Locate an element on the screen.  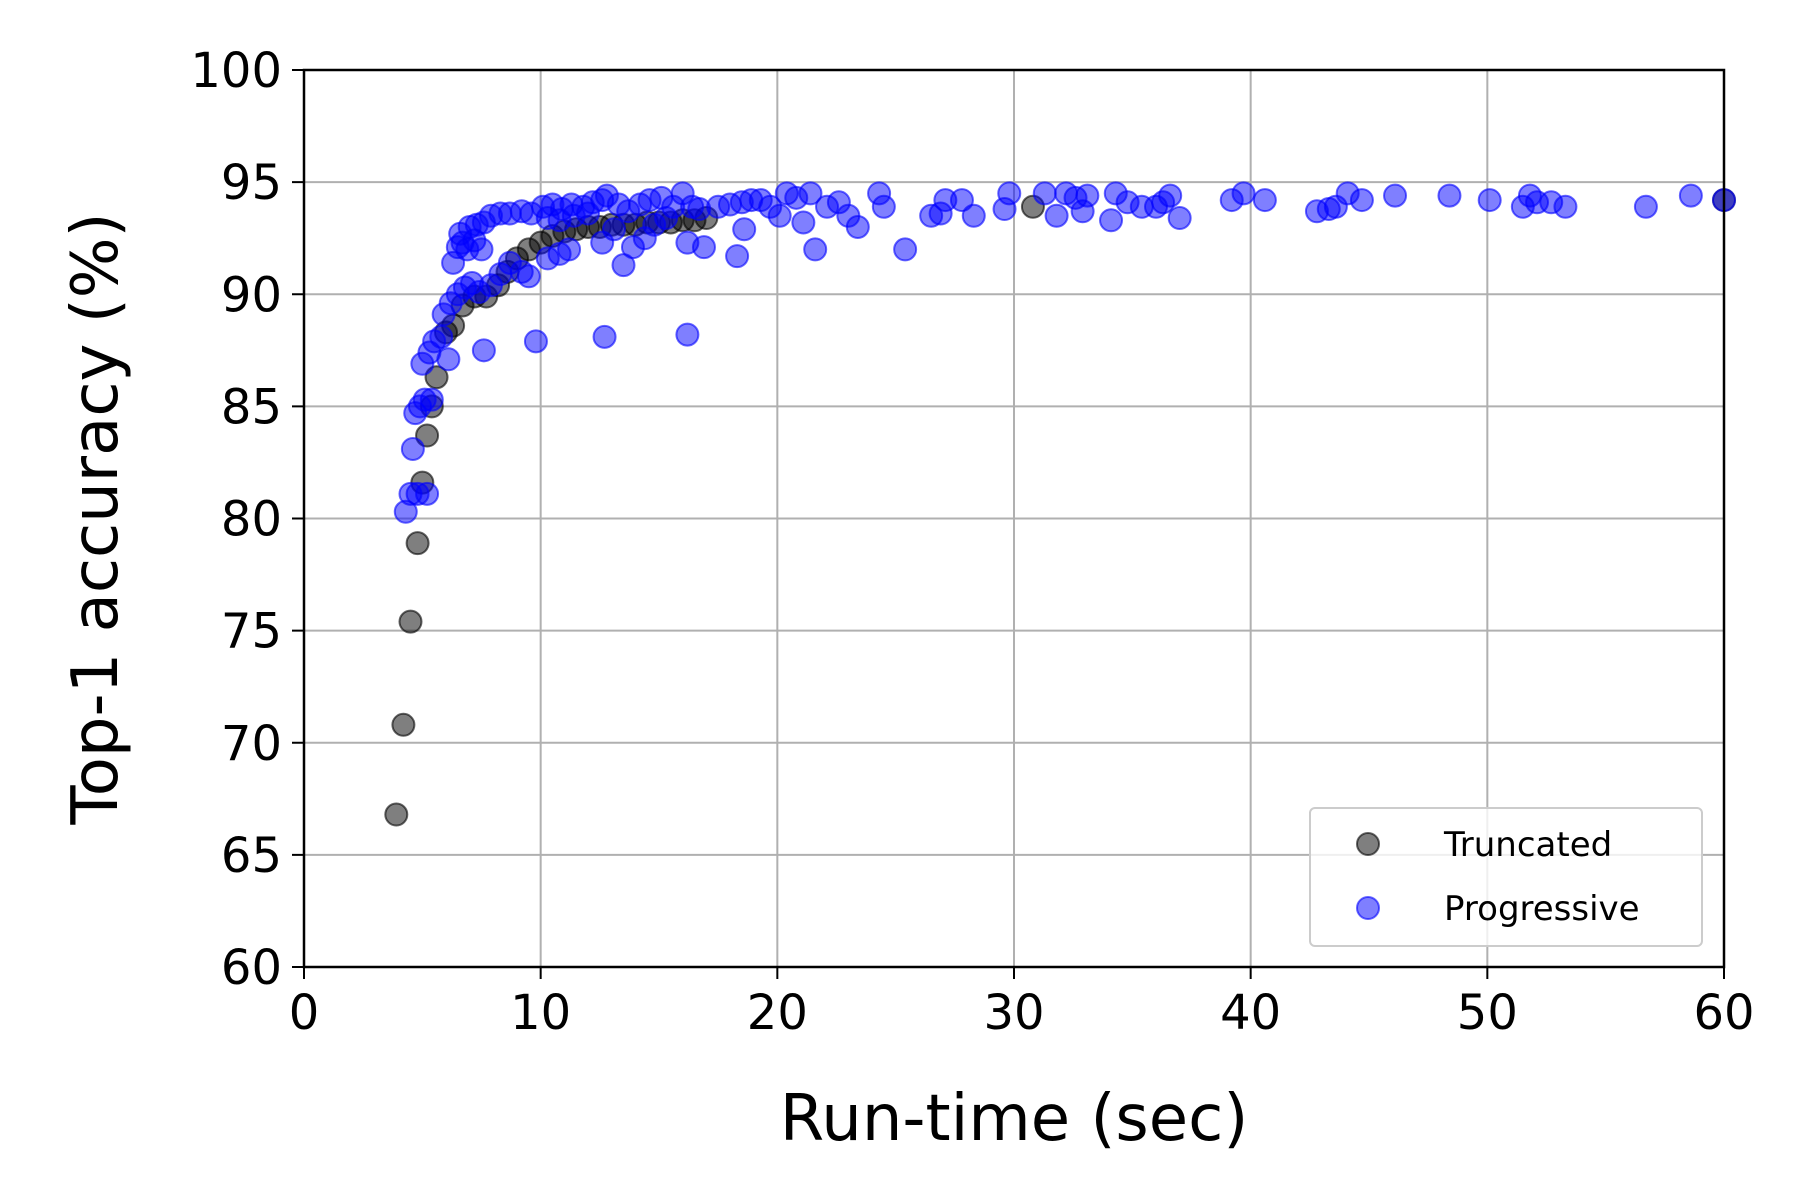
x-tick-label: 30 is located at coordinates (1013, 1013).